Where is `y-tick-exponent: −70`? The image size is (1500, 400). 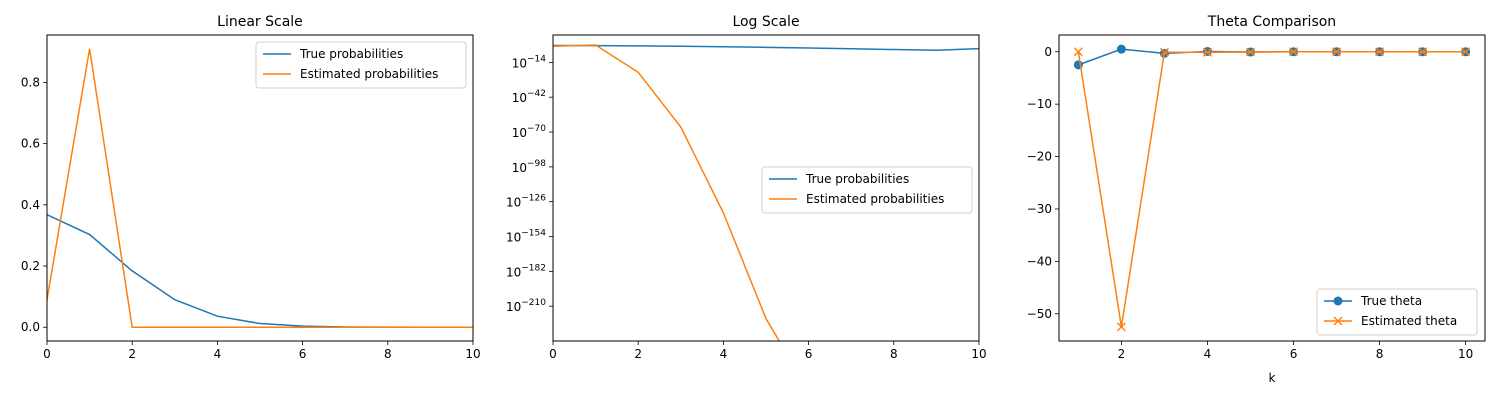 y-tick-exponent: −70 is located at coordinates (536, 129).